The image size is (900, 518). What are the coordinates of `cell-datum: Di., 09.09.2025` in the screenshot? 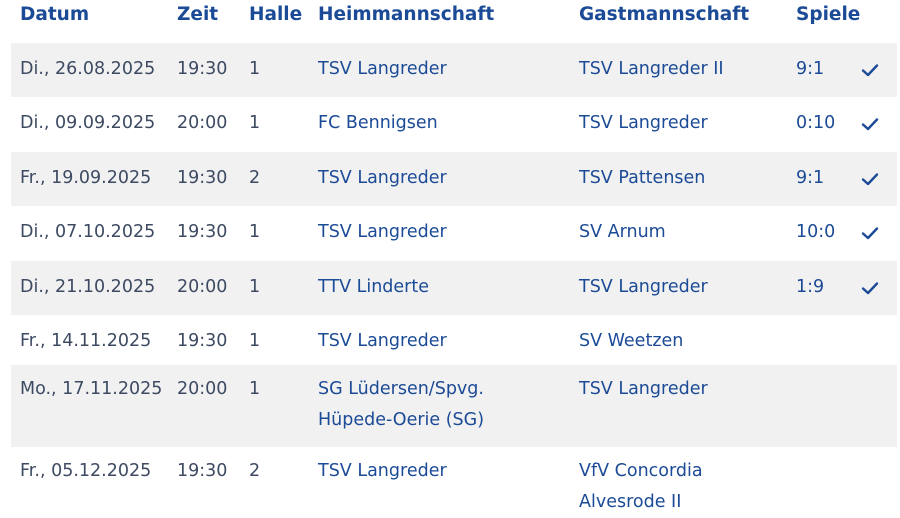 It's located at (88, 123).